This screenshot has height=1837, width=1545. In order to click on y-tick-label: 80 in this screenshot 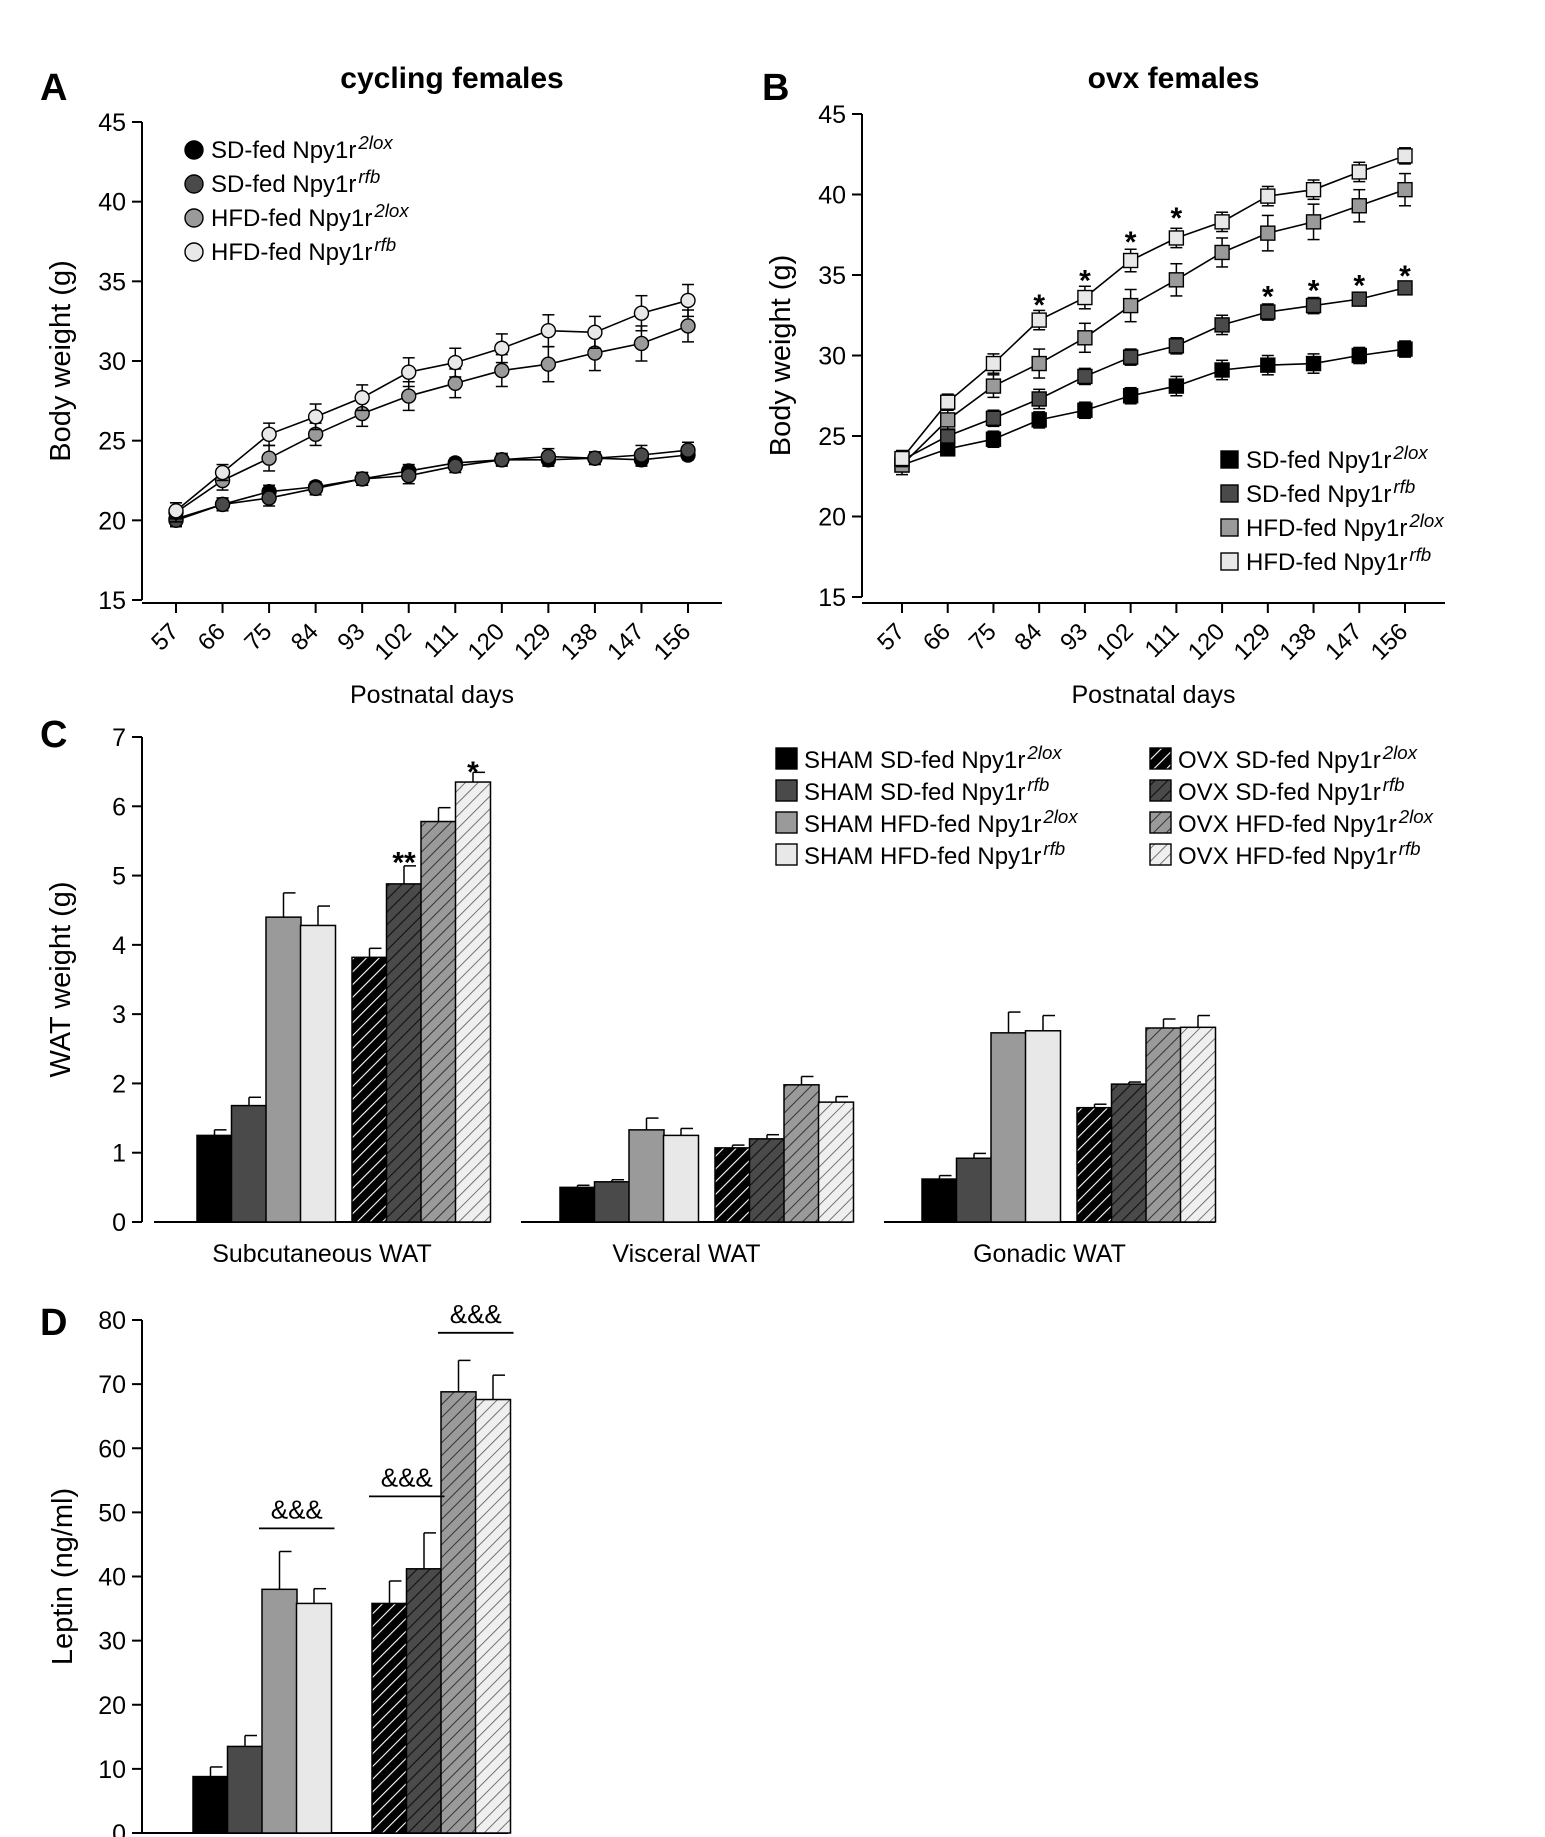, I will do `click(112, 1321)`.